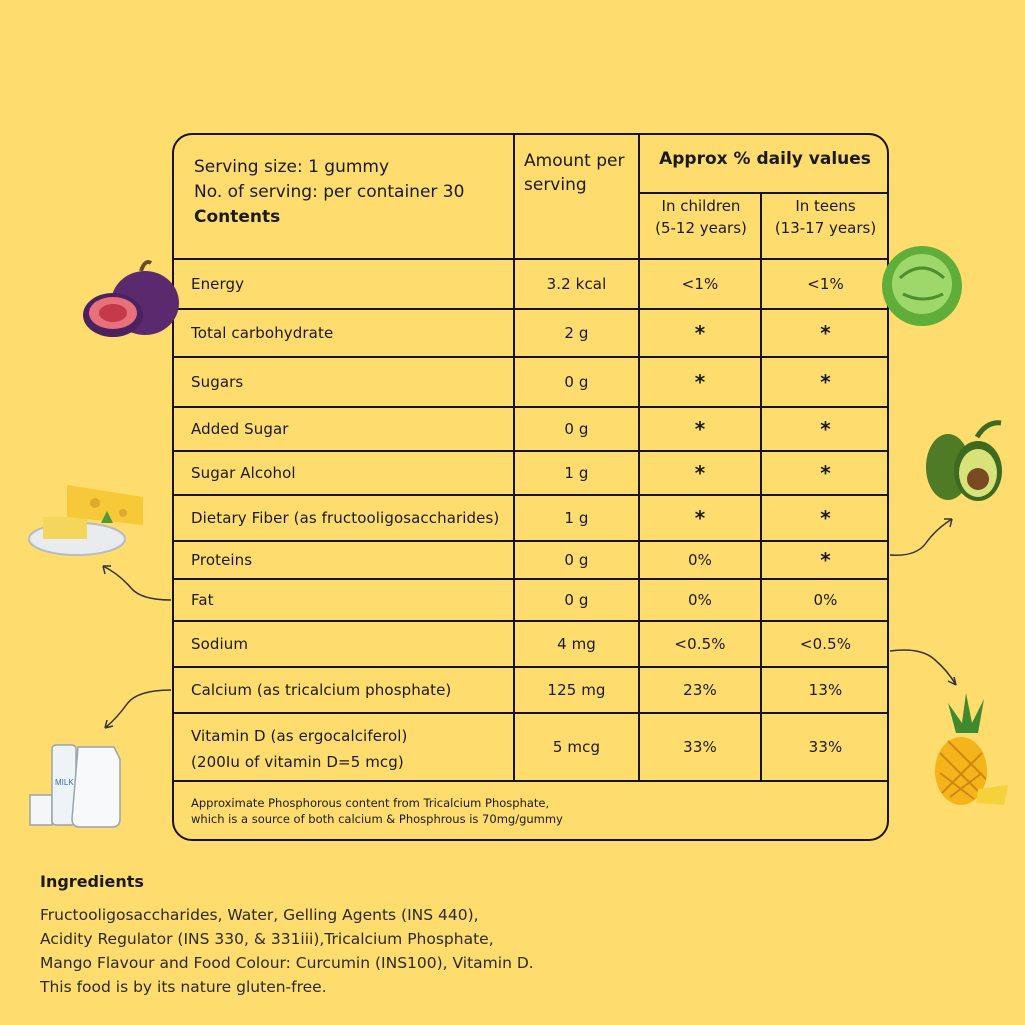 This screenshot has height=1025, width=1025. I want to click on nutrient-name: Fat, so click(202, 600).